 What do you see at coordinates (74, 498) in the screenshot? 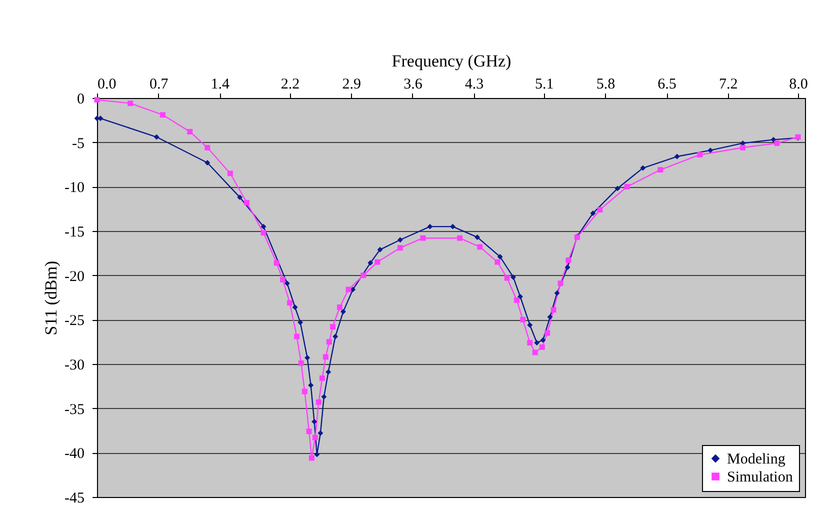
I see `y-tick-label: -45` at bounding box center [74, 498].